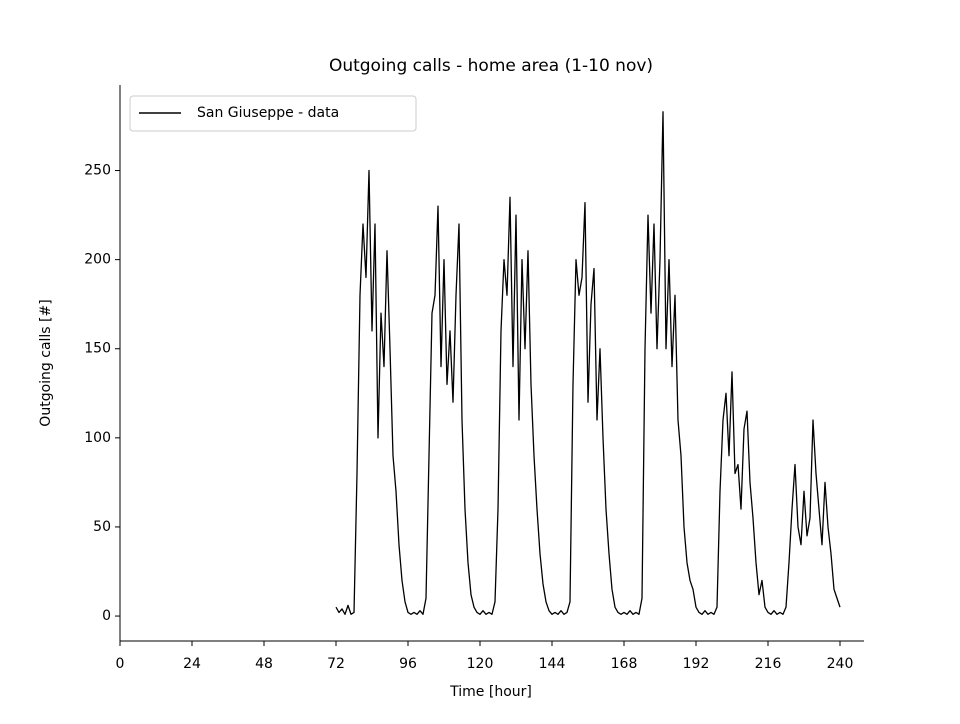  Describe the element at coordinates (192, 664) in the screenshot. I see `x-tick-label: 24` at that location.